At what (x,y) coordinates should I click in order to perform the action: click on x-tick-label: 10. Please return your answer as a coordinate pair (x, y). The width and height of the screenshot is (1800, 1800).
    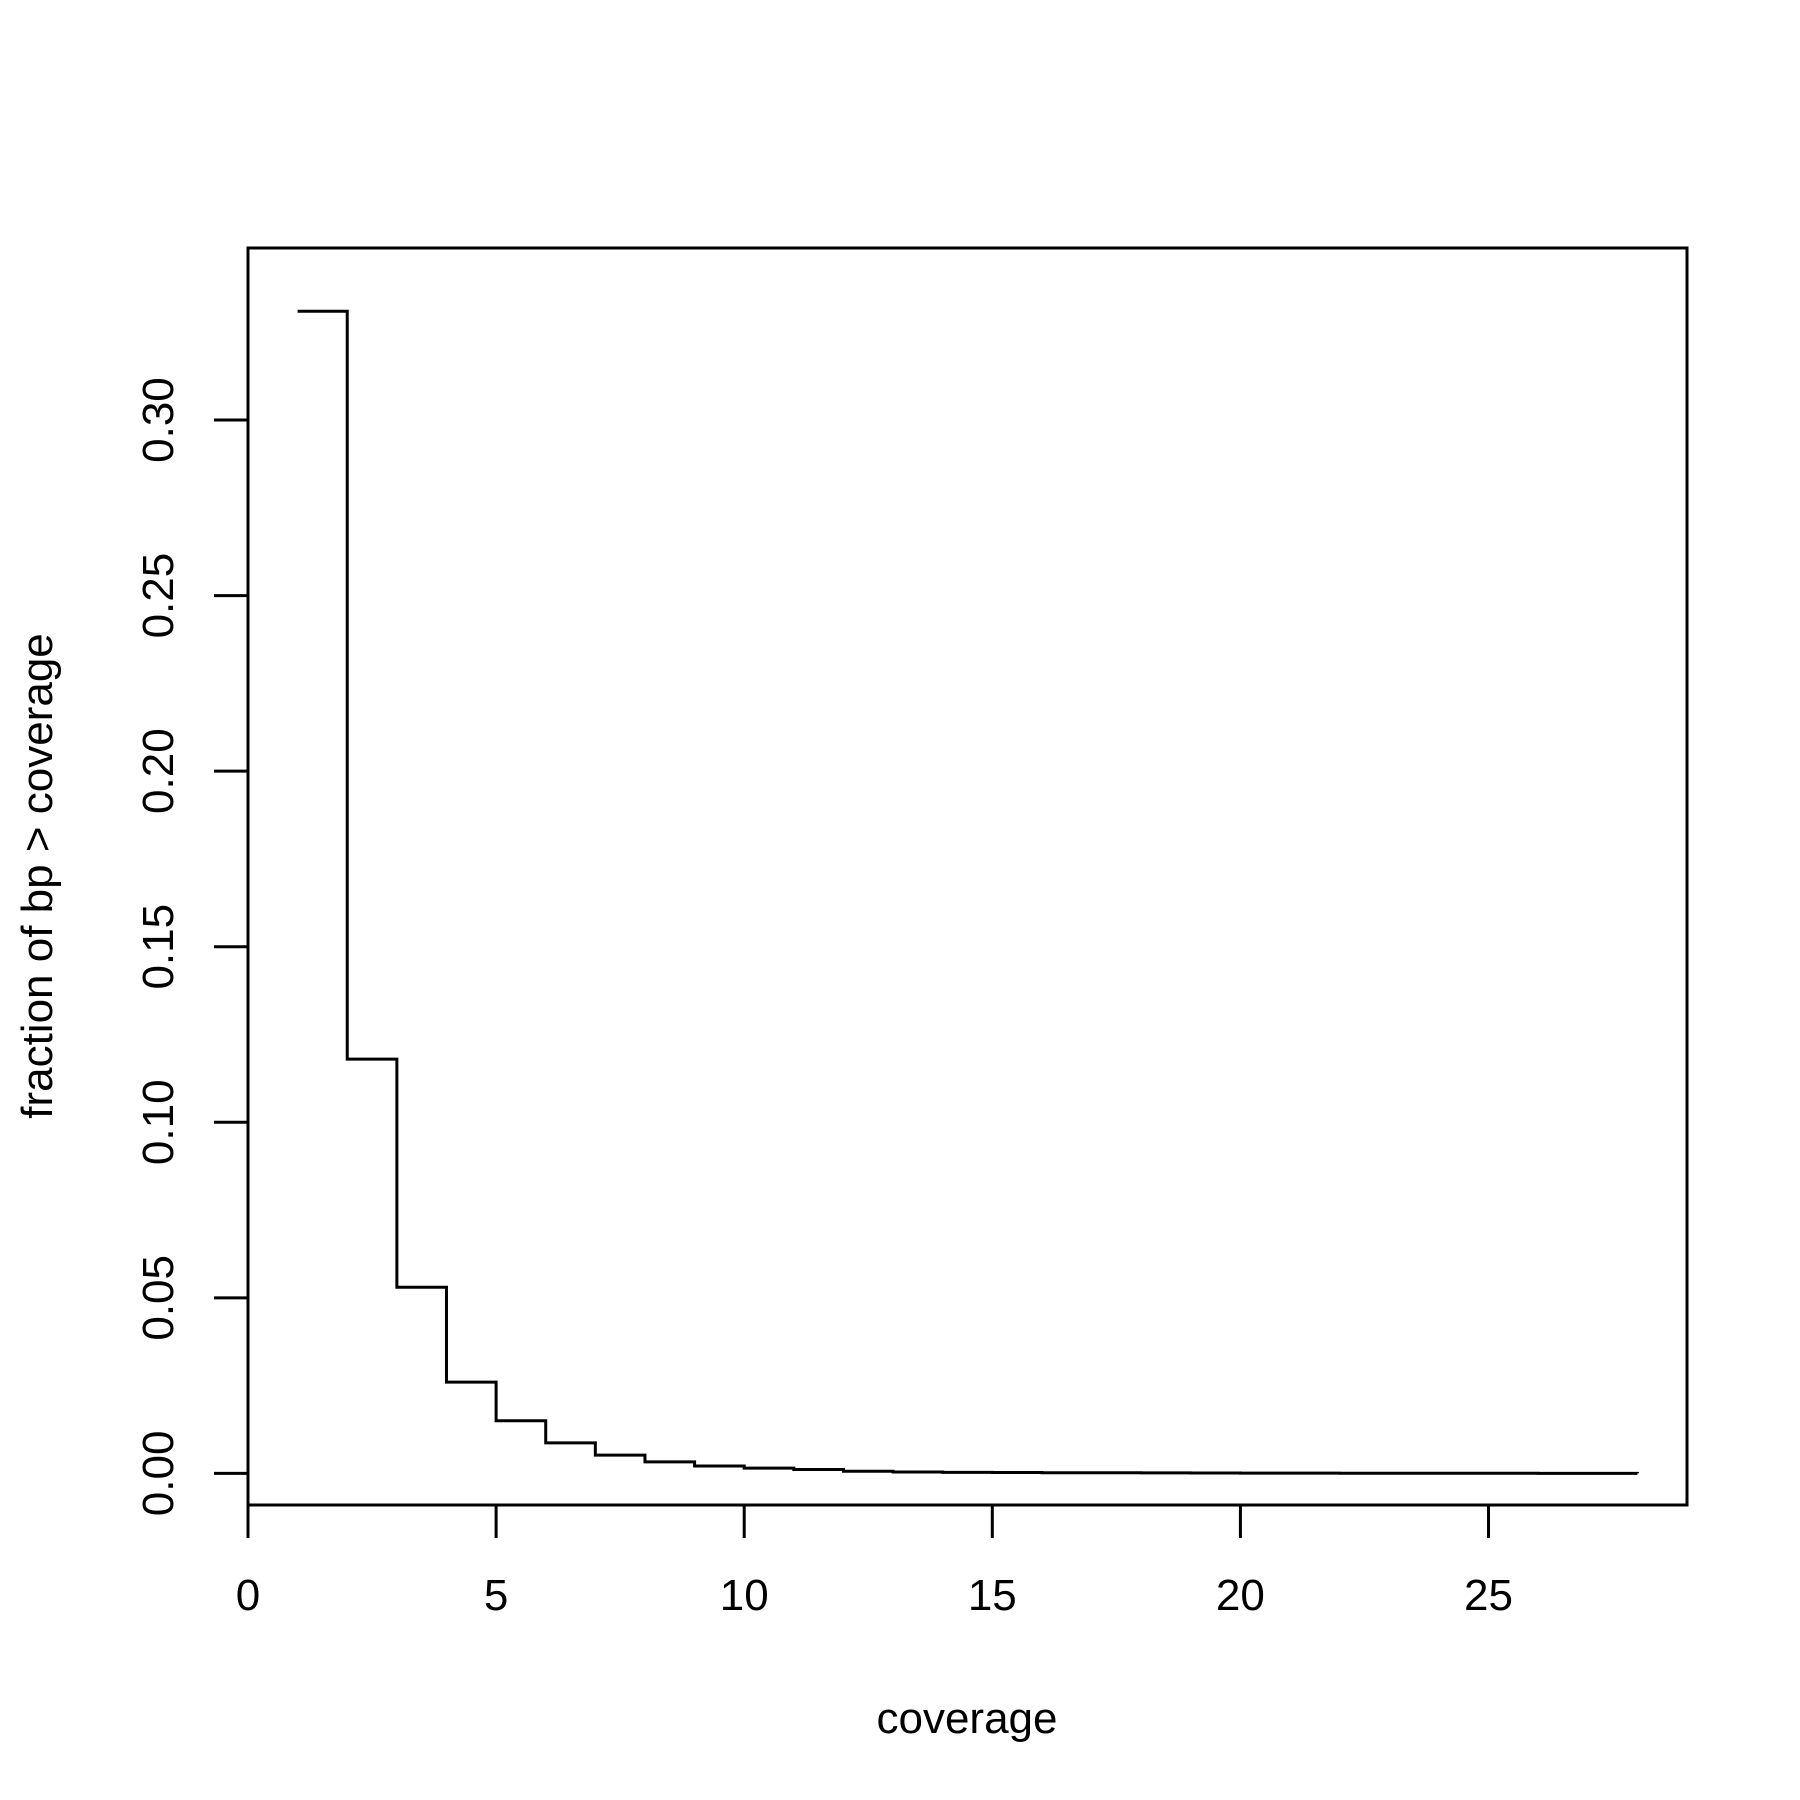
    Looking at the image, I should click on (744, 1595).